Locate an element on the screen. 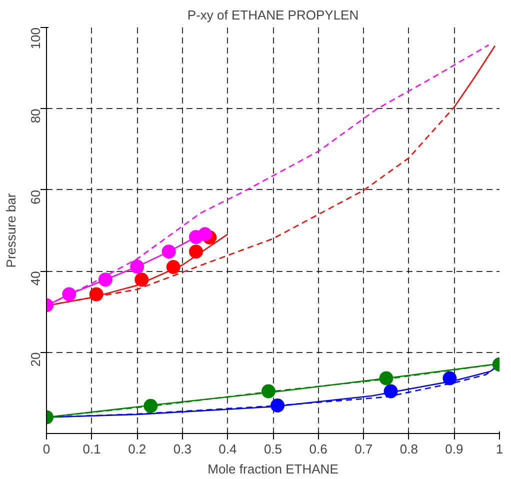  x-tick-label: 0.1 is located at coordinates (91, 449).